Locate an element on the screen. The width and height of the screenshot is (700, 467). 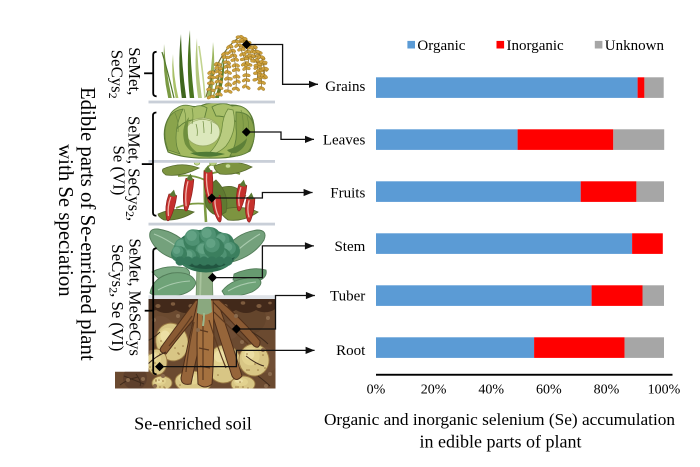
svg-text: SeMet, SeCys2​, is located at coordinates (133, 168).